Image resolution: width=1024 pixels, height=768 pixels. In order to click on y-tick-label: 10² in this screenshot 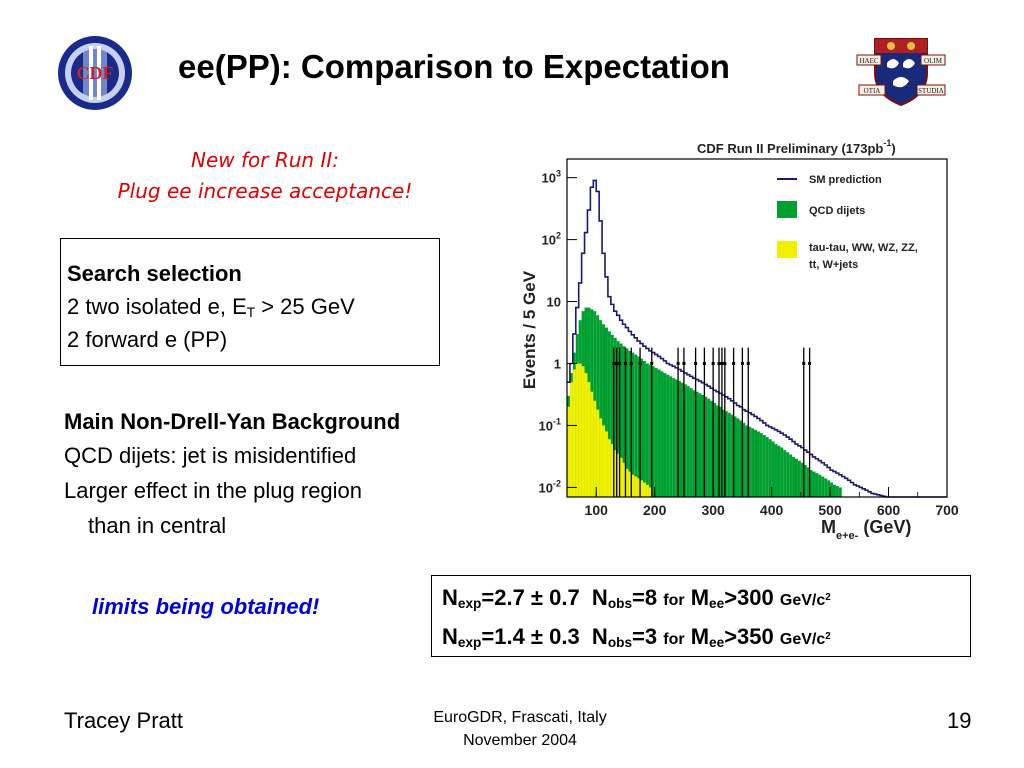, I will do `click(551, 239)`.